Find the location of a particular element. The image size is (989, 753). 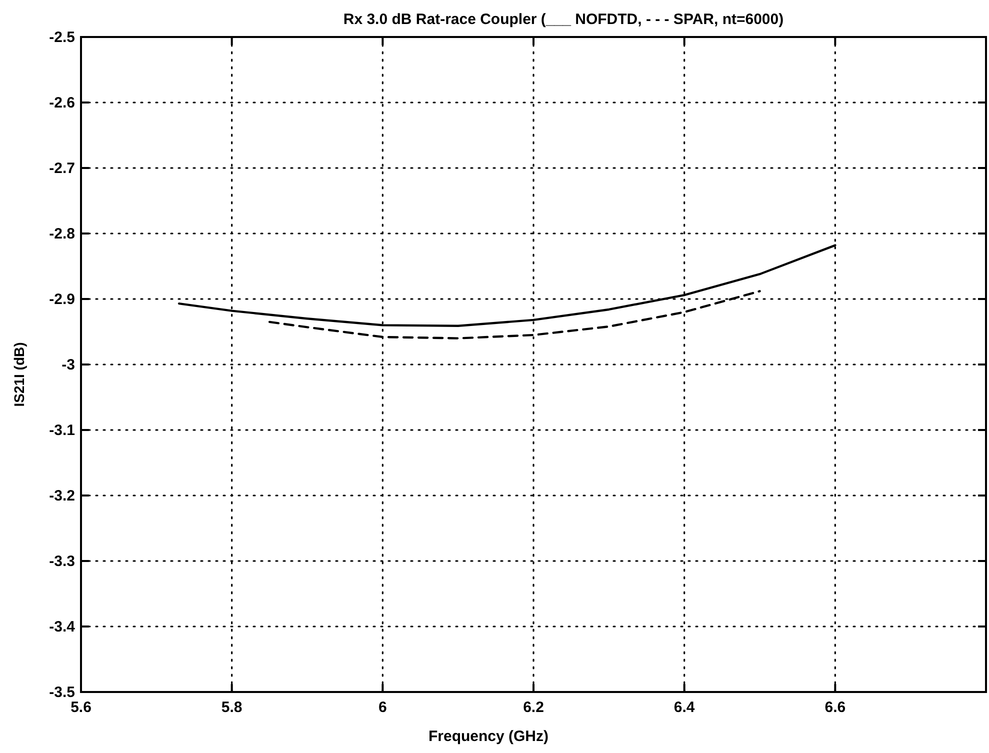

x-tick-label: 6.6 is located at coordinates (835, 707).